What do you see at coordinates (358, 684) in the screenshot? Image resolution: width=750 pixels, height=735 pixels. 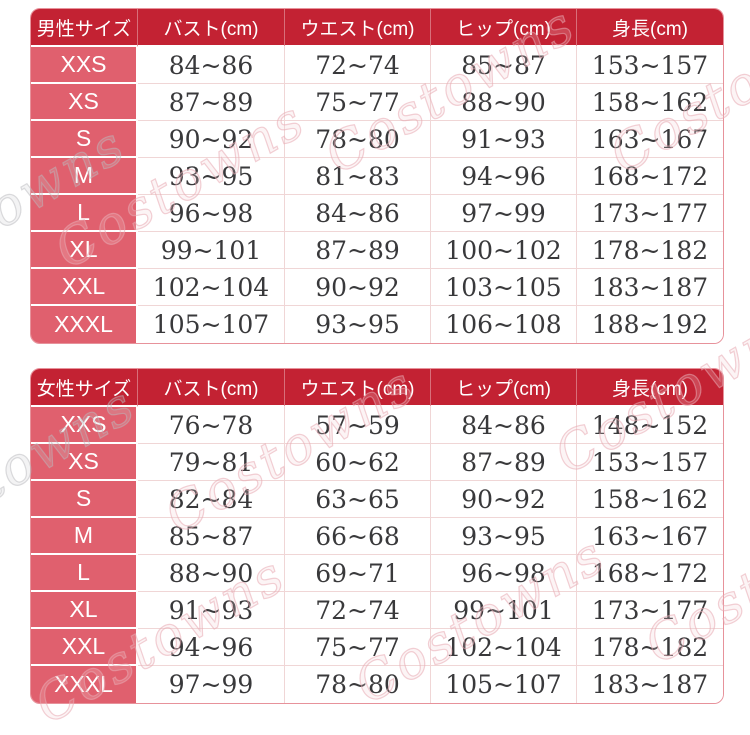 I see `waist-value: 78~80` at bounding box center [358, 684].